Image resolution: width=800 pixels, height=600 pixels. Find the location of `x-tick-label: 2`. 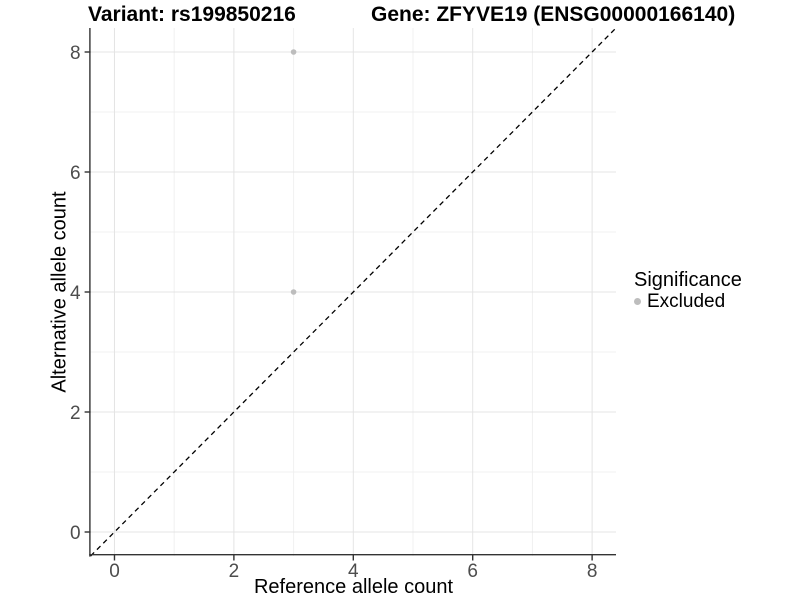

x-tick-label: 2 is located at coordinates (234, 571).